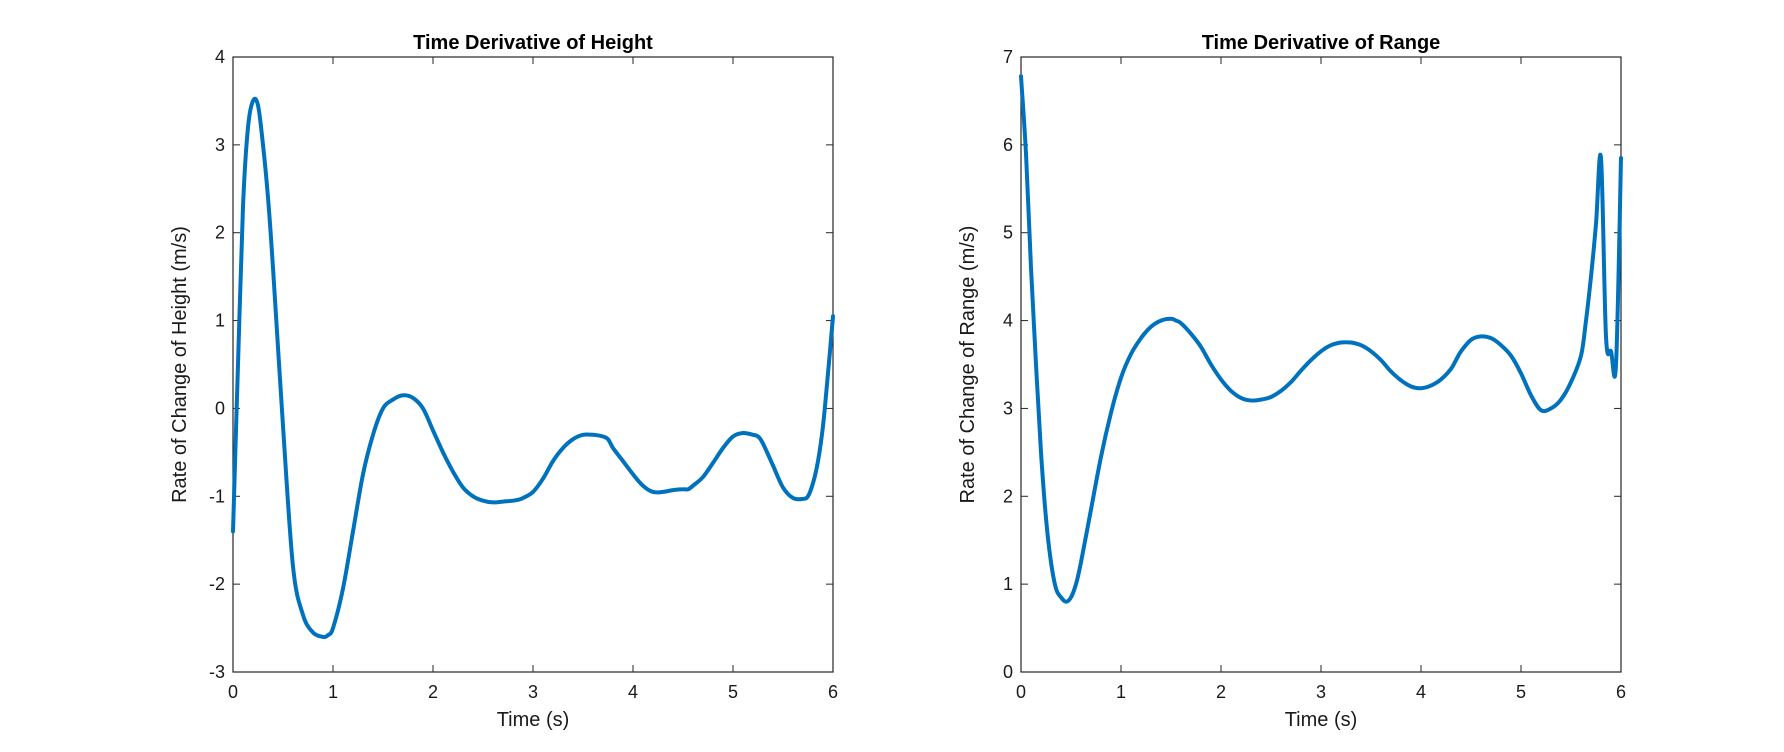  I want to click on chart-title: Time Derivative of Height, so click(533, 43).